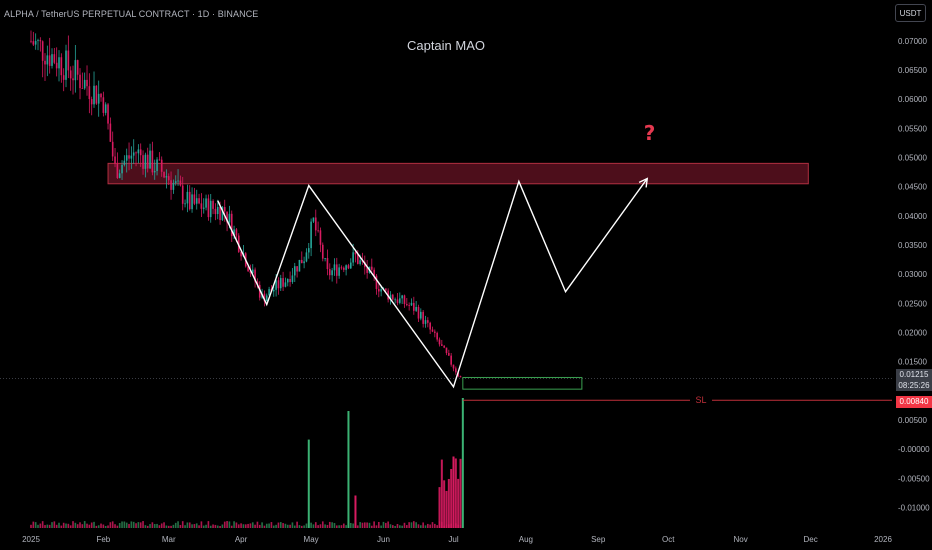  I want to click on resistance-zone, so click(458, 173).